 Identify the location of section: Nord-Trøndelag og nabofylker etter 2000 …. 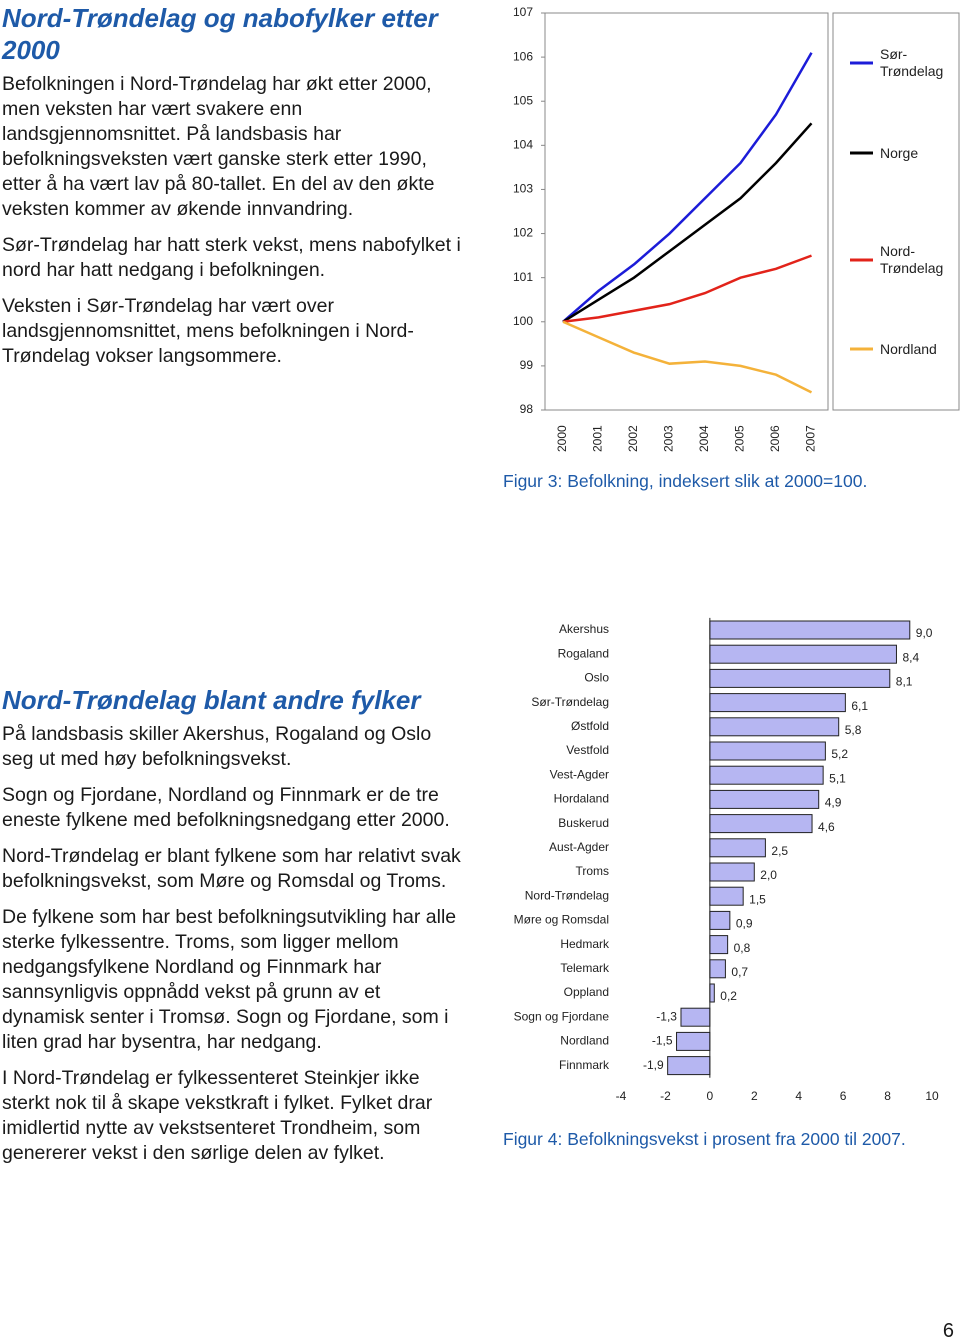
(233, 191).